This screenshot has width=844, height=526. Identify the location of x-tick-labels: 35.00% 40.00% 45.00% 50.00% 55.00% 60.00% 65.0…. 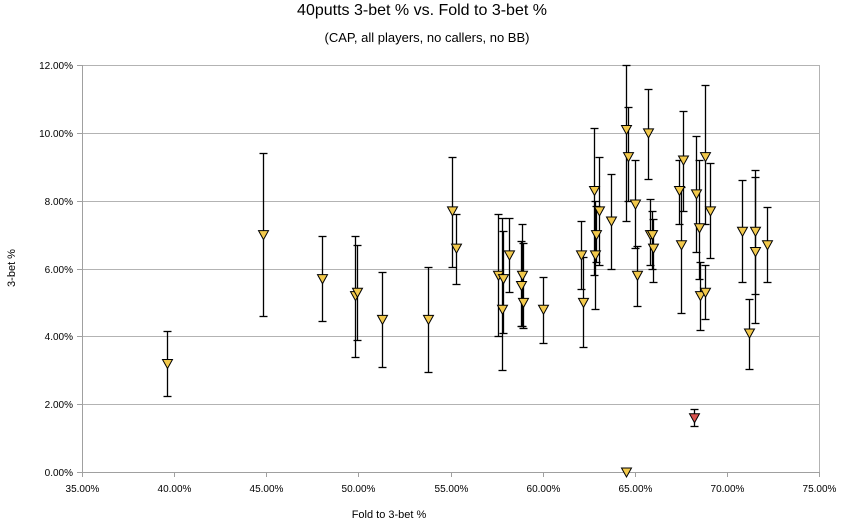
(451, 489).